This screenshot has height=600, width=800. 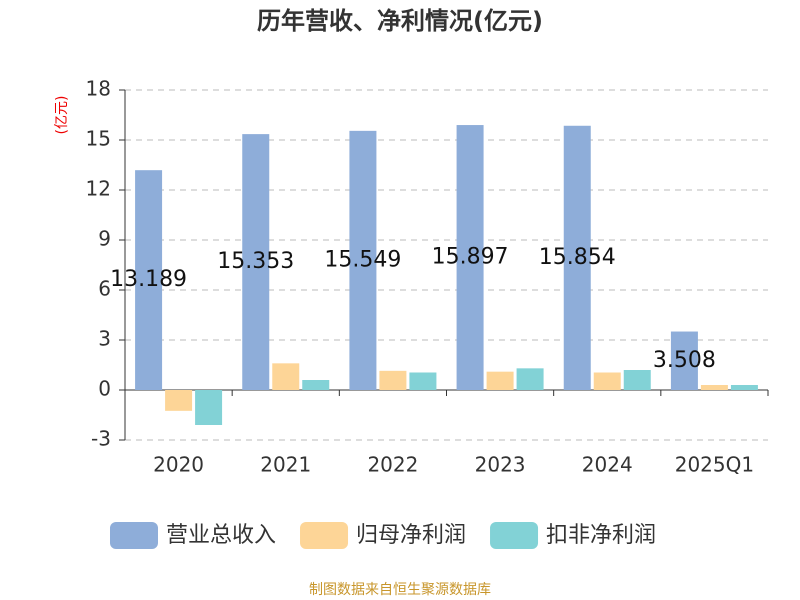 I want to click on data-label: 15.549, so click(x=362, y=259).